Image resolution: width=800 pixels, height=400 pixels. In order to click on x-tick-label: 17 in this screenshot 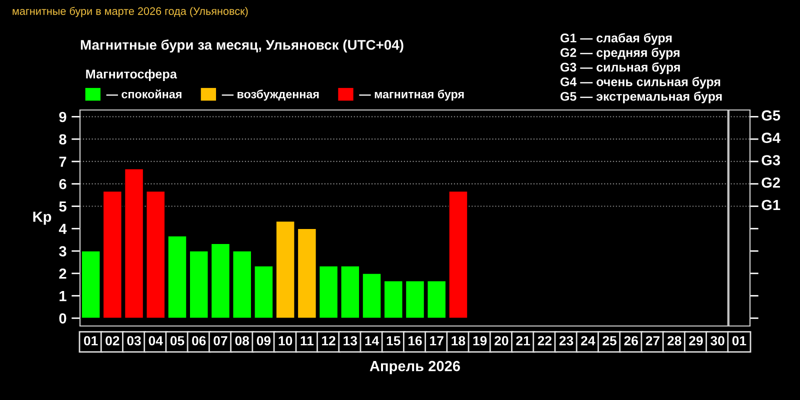, I will do `click(437, 341)`.